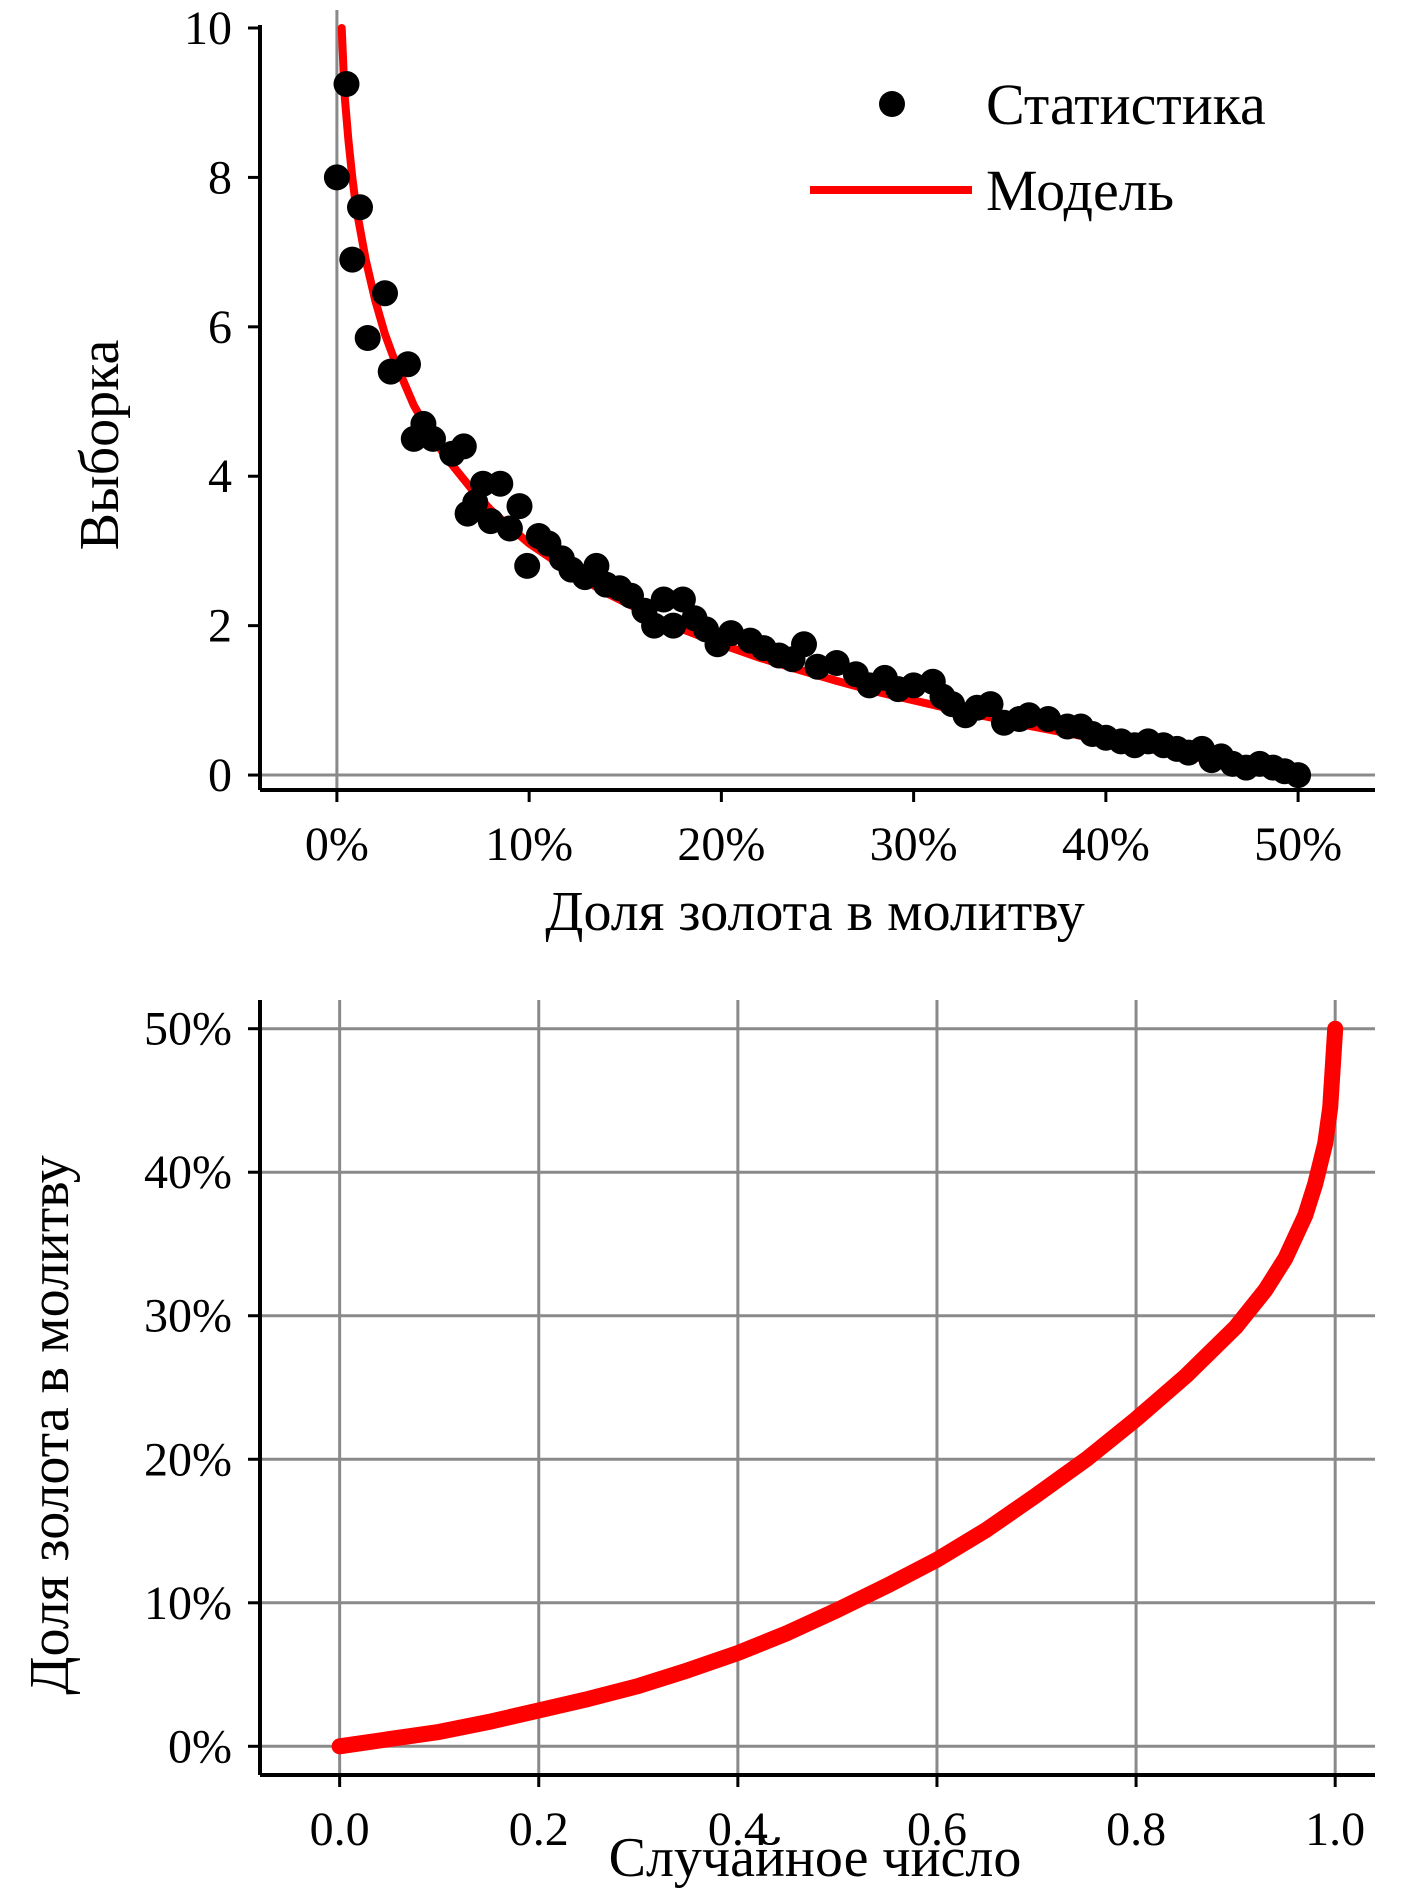 This screenshot has height=1889, width=1417. What do you see at coordinates (892, 104) in the screenshot?
I see `legend-point-swatch` at bounding box center [892, 104].